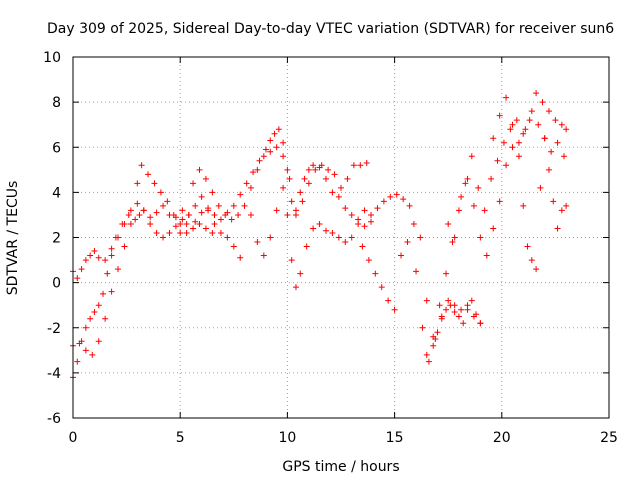 Image resolution: width=640 pixels, height=480 pixels. What do you see at coordinates (180, 438) in the screenshot?
I see `x-tick-label: 5` at bounding box center [180, 438].